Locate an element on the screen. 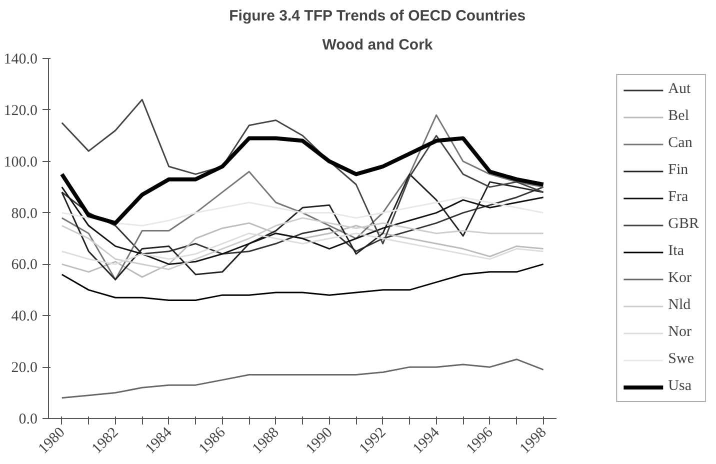  legend-label: Fra is located at coordinates (678, 197).